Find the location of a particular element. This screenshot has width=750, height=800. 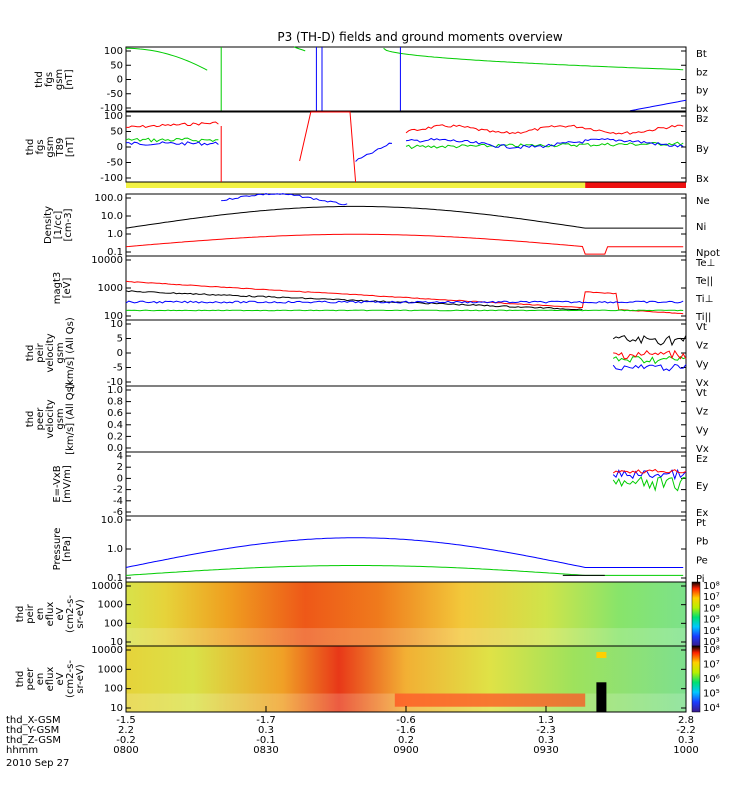

y-tick-label: 4 is located at coordinates (120, 456).